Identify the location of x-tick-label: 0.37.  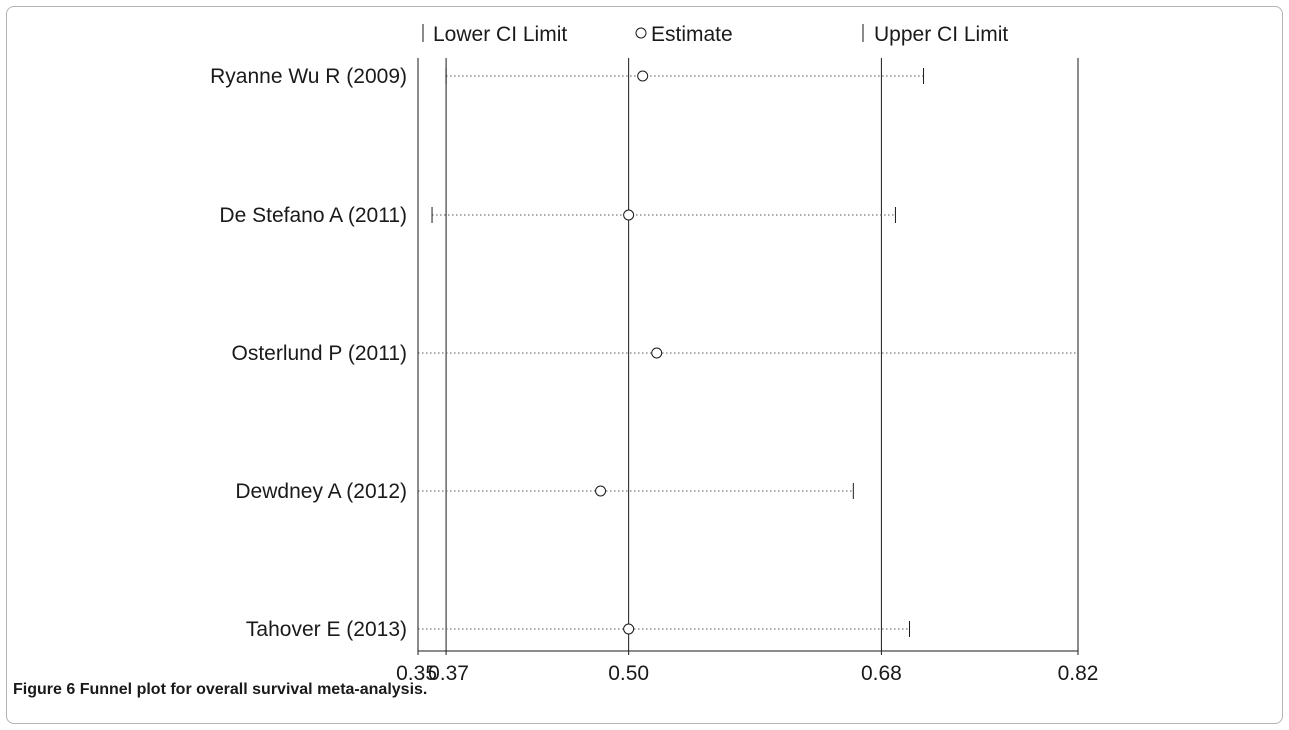
(448, 673).